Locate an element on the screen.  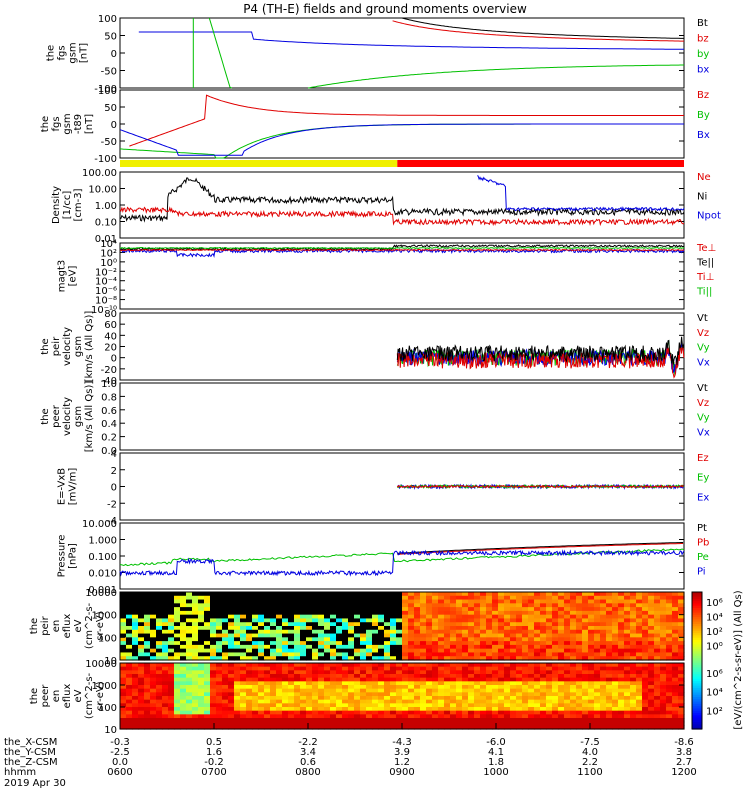
x-axis-date: 2019 Apr 30 is located at coordinates (35, 783).